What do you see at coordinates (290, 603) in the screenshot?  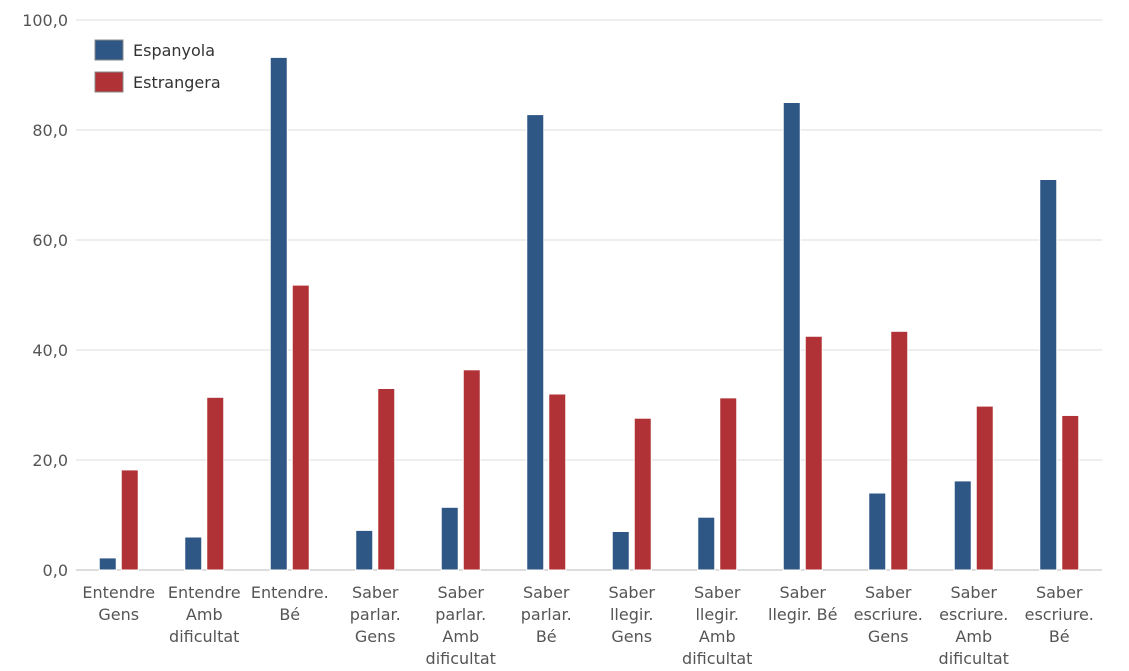 I see `x-category-label: Entendre. Bé` at bounding box center [290, 603].